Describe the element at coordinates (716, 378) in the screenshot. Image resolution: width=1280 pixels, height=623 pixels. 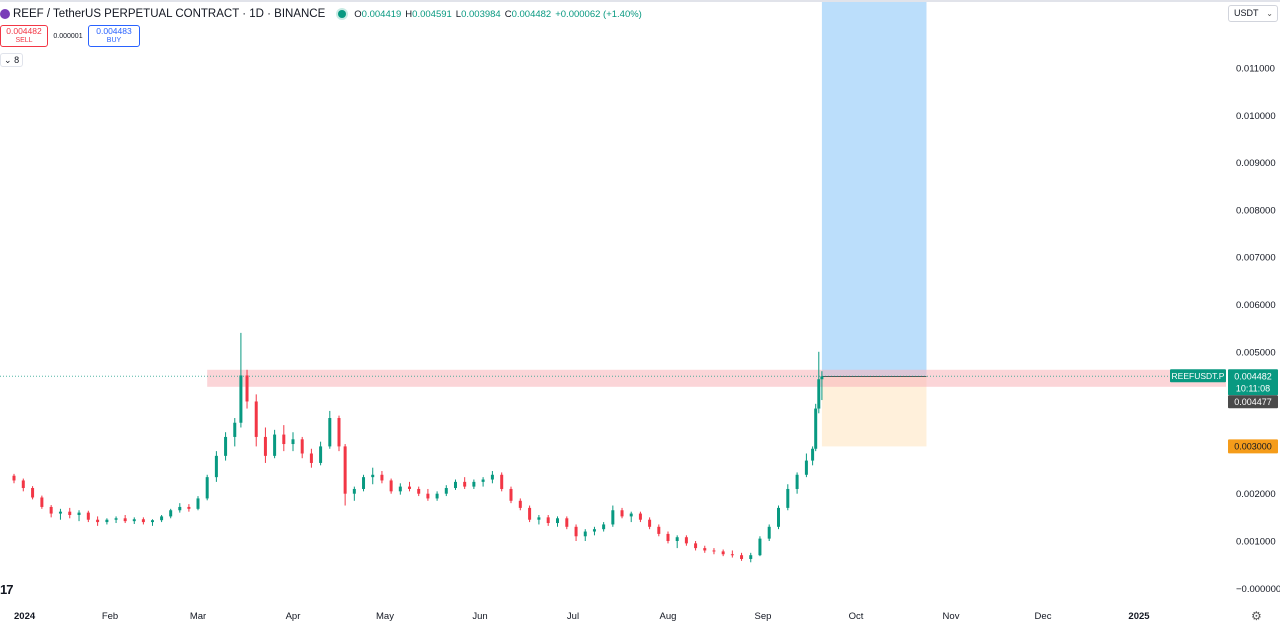
I see `entry-band` at that location.